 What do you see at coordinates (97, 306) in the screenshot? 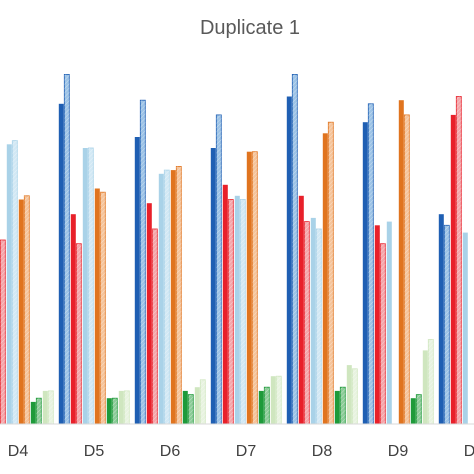
I see `bar-d5-orange-solid` at bounding box center [97, 306].